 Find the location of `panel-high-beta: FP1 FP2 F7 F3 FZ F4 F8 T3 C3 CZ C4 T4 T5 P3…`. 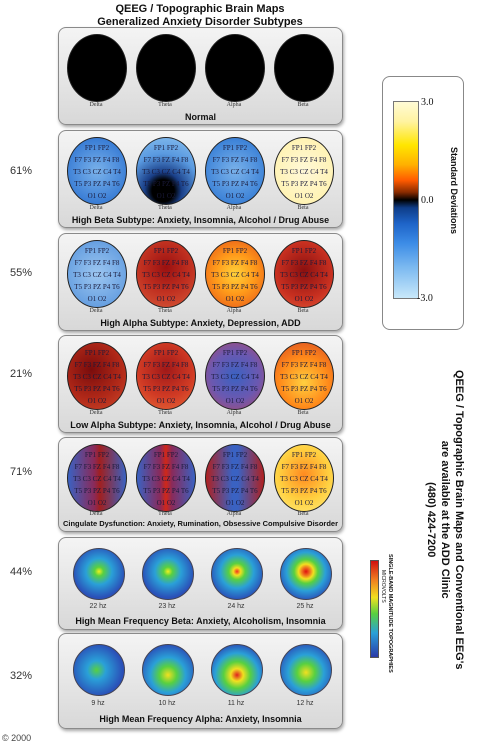

panel-high-beta: FP1 FP2 F7 F3 FZ F4 F8 T3 C3 CZ C4 T4 T5 P3… is located at coordinates (200, 179).